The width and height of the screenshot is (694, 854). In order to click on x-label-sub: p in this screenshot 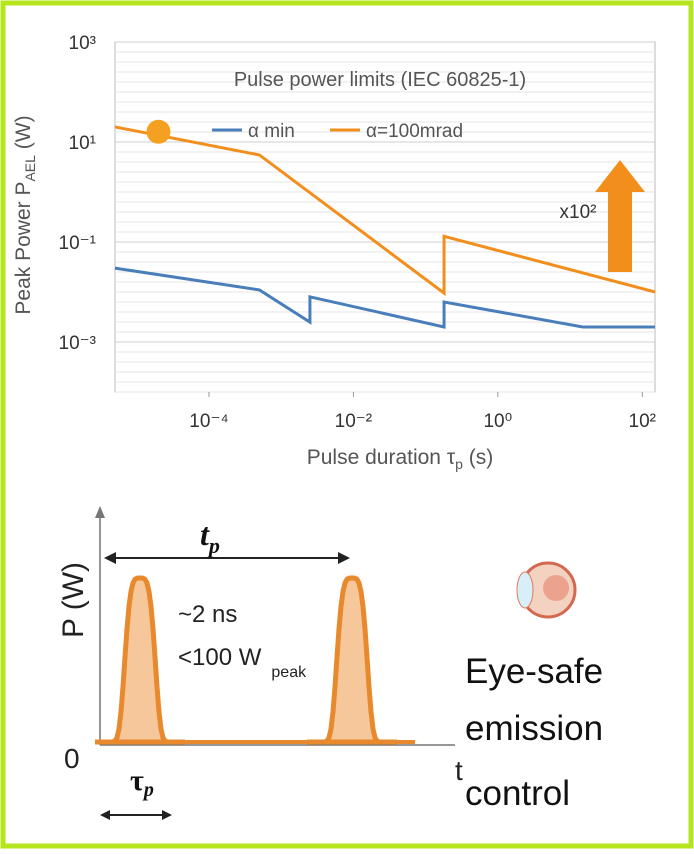, I will do `click(459, 464)`.